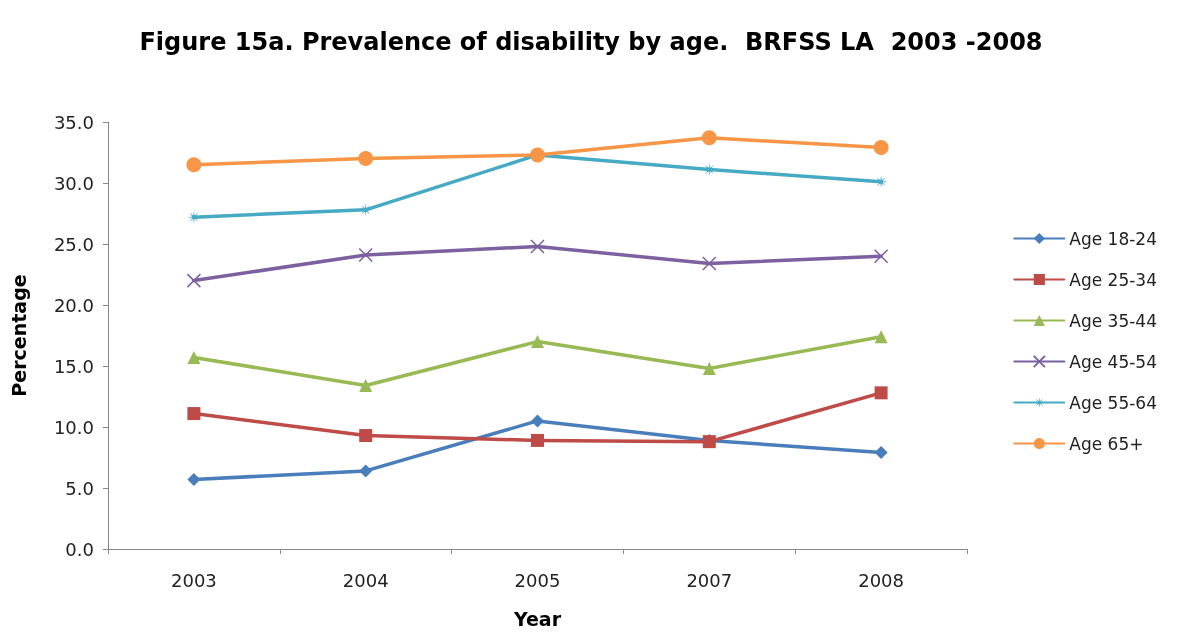  What do you see at coordinates (1113, 402) in the screenshot?
I see `legend-label: Age 55-64` at bounding box center [1113, 402].